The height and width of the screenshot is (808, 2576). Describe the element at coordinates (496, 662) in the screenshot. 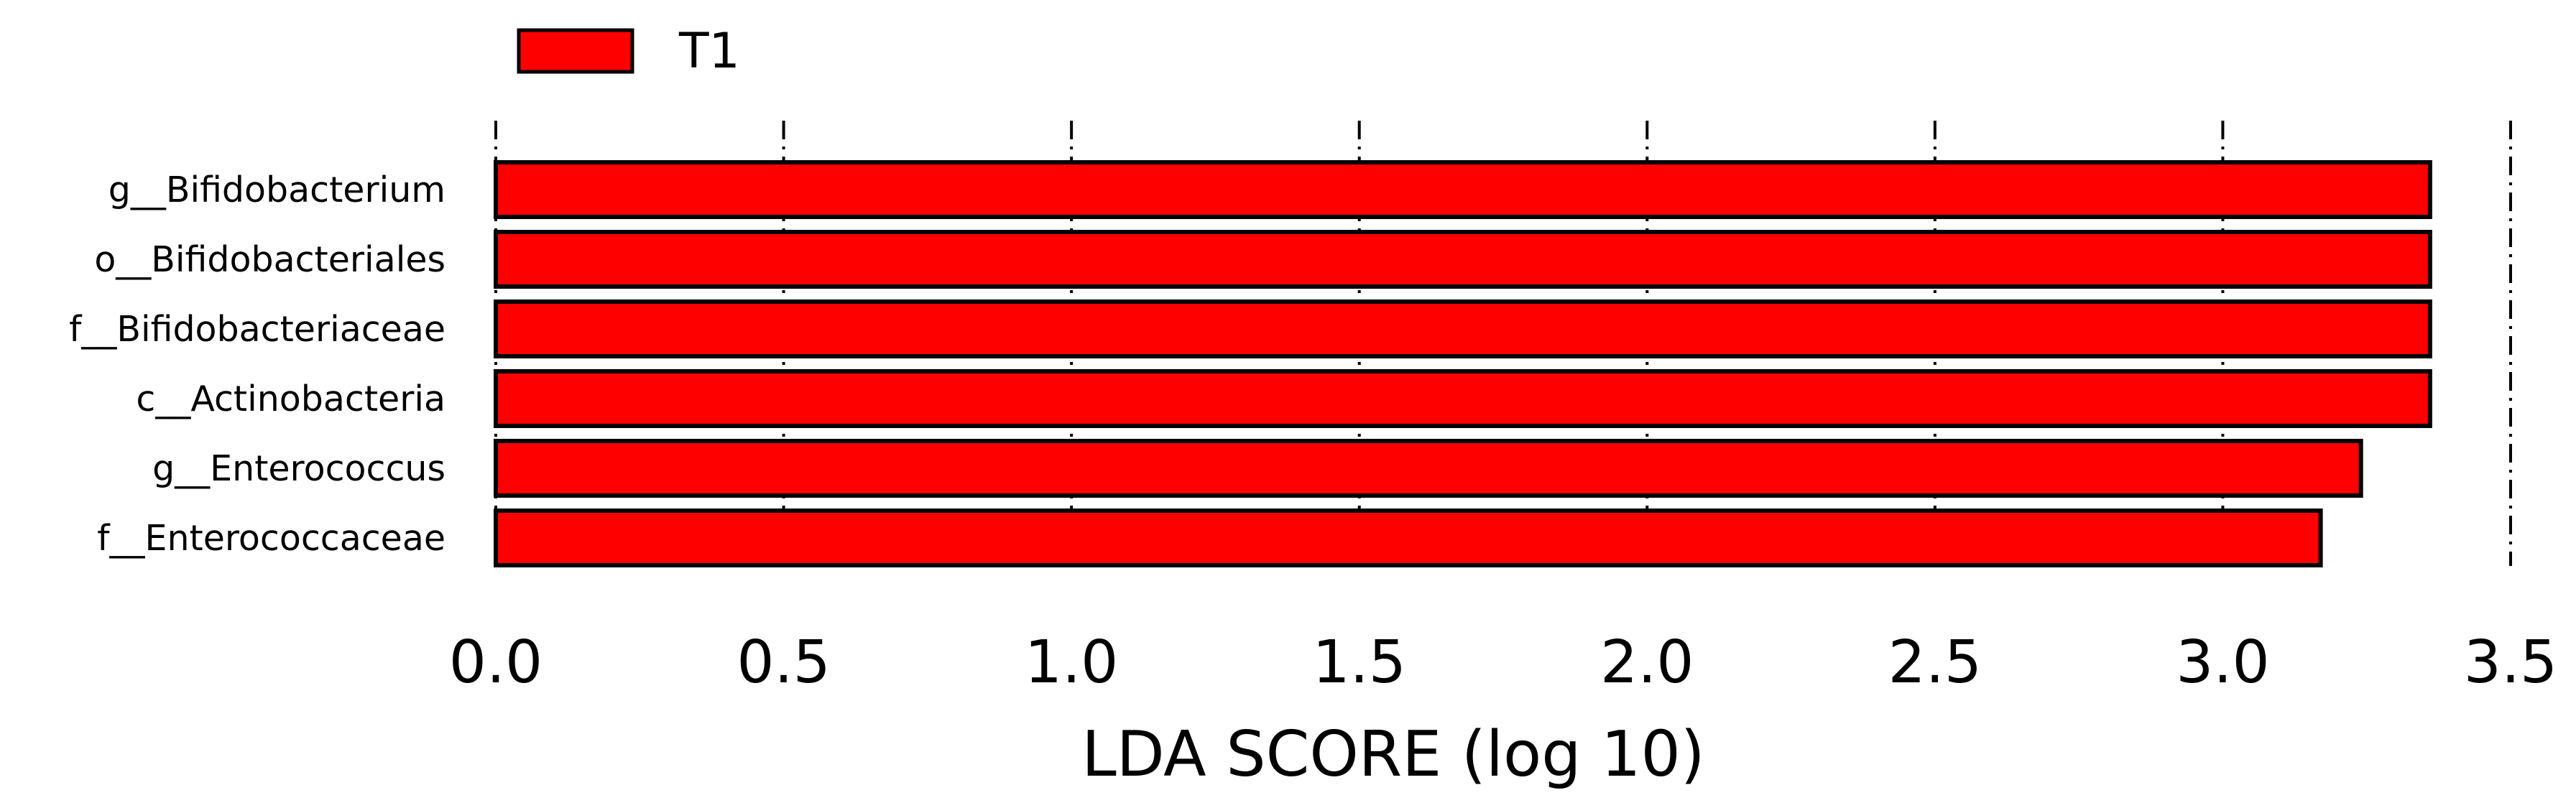

I see `x-tick-label-0: 0.0` at that location.